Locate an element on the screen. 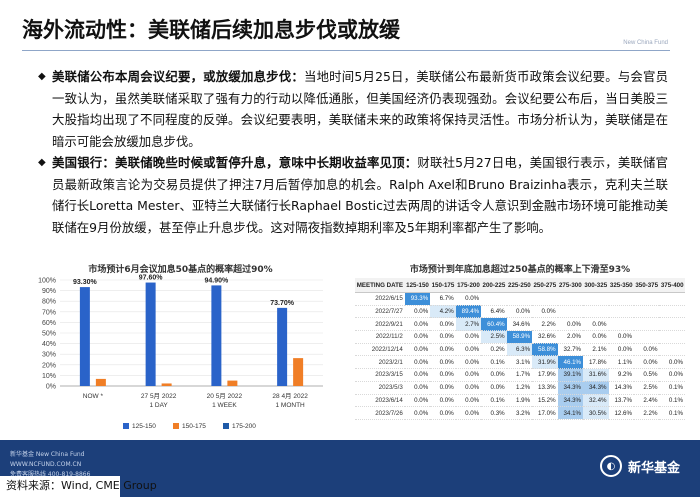 Image resolution: width=700 pixels, height=497 pixels. y-tick-label: 90% is located at coordinates (49, 291).